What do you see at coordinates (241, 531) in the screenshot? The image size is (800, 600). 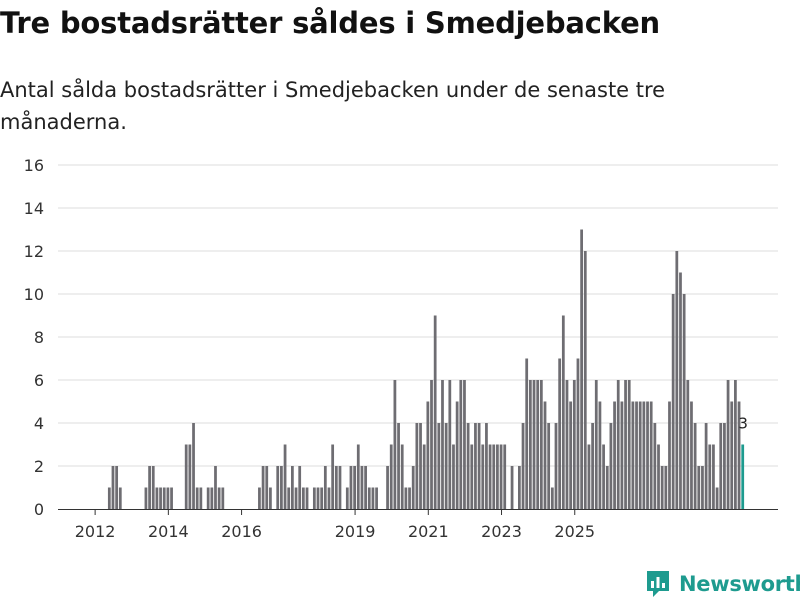 I see `x-tick-label: 2016` at bounding box center [241, 531].